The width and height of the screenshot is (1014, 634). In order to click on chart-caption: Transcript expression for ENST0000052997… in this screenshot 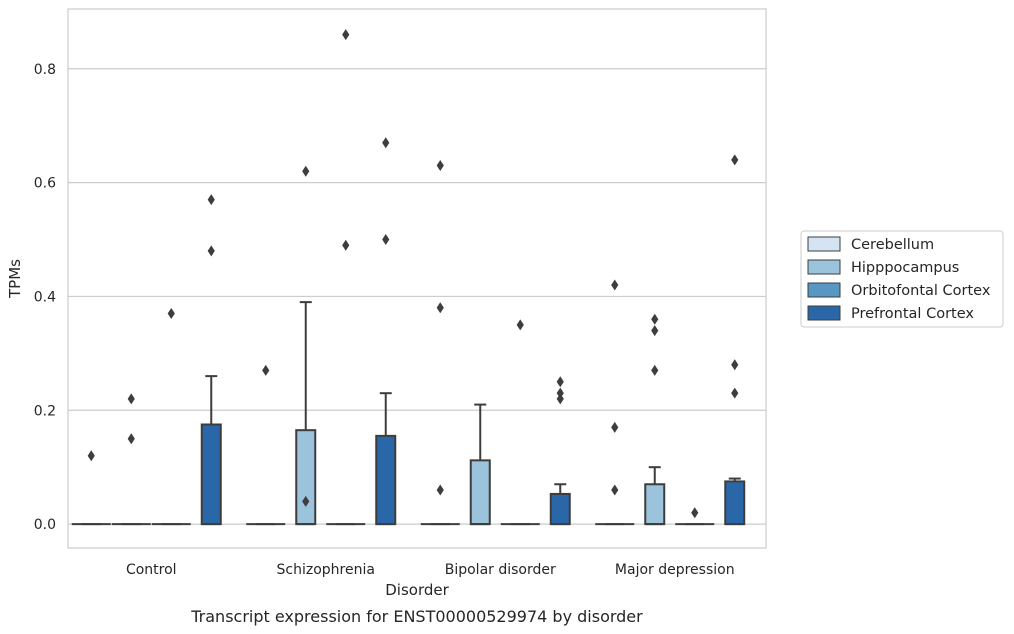, I will do `click(416, 616)`.